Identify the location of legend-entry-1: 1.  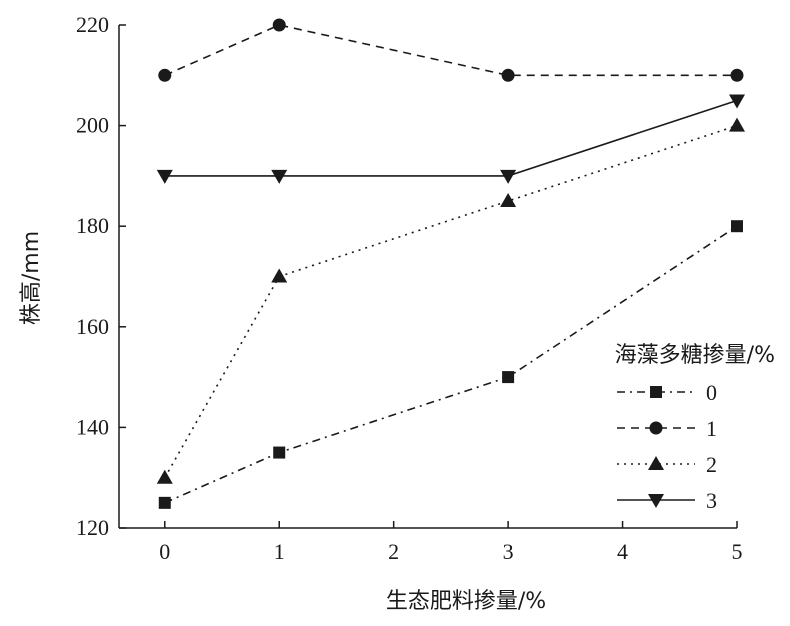
(667, 428).